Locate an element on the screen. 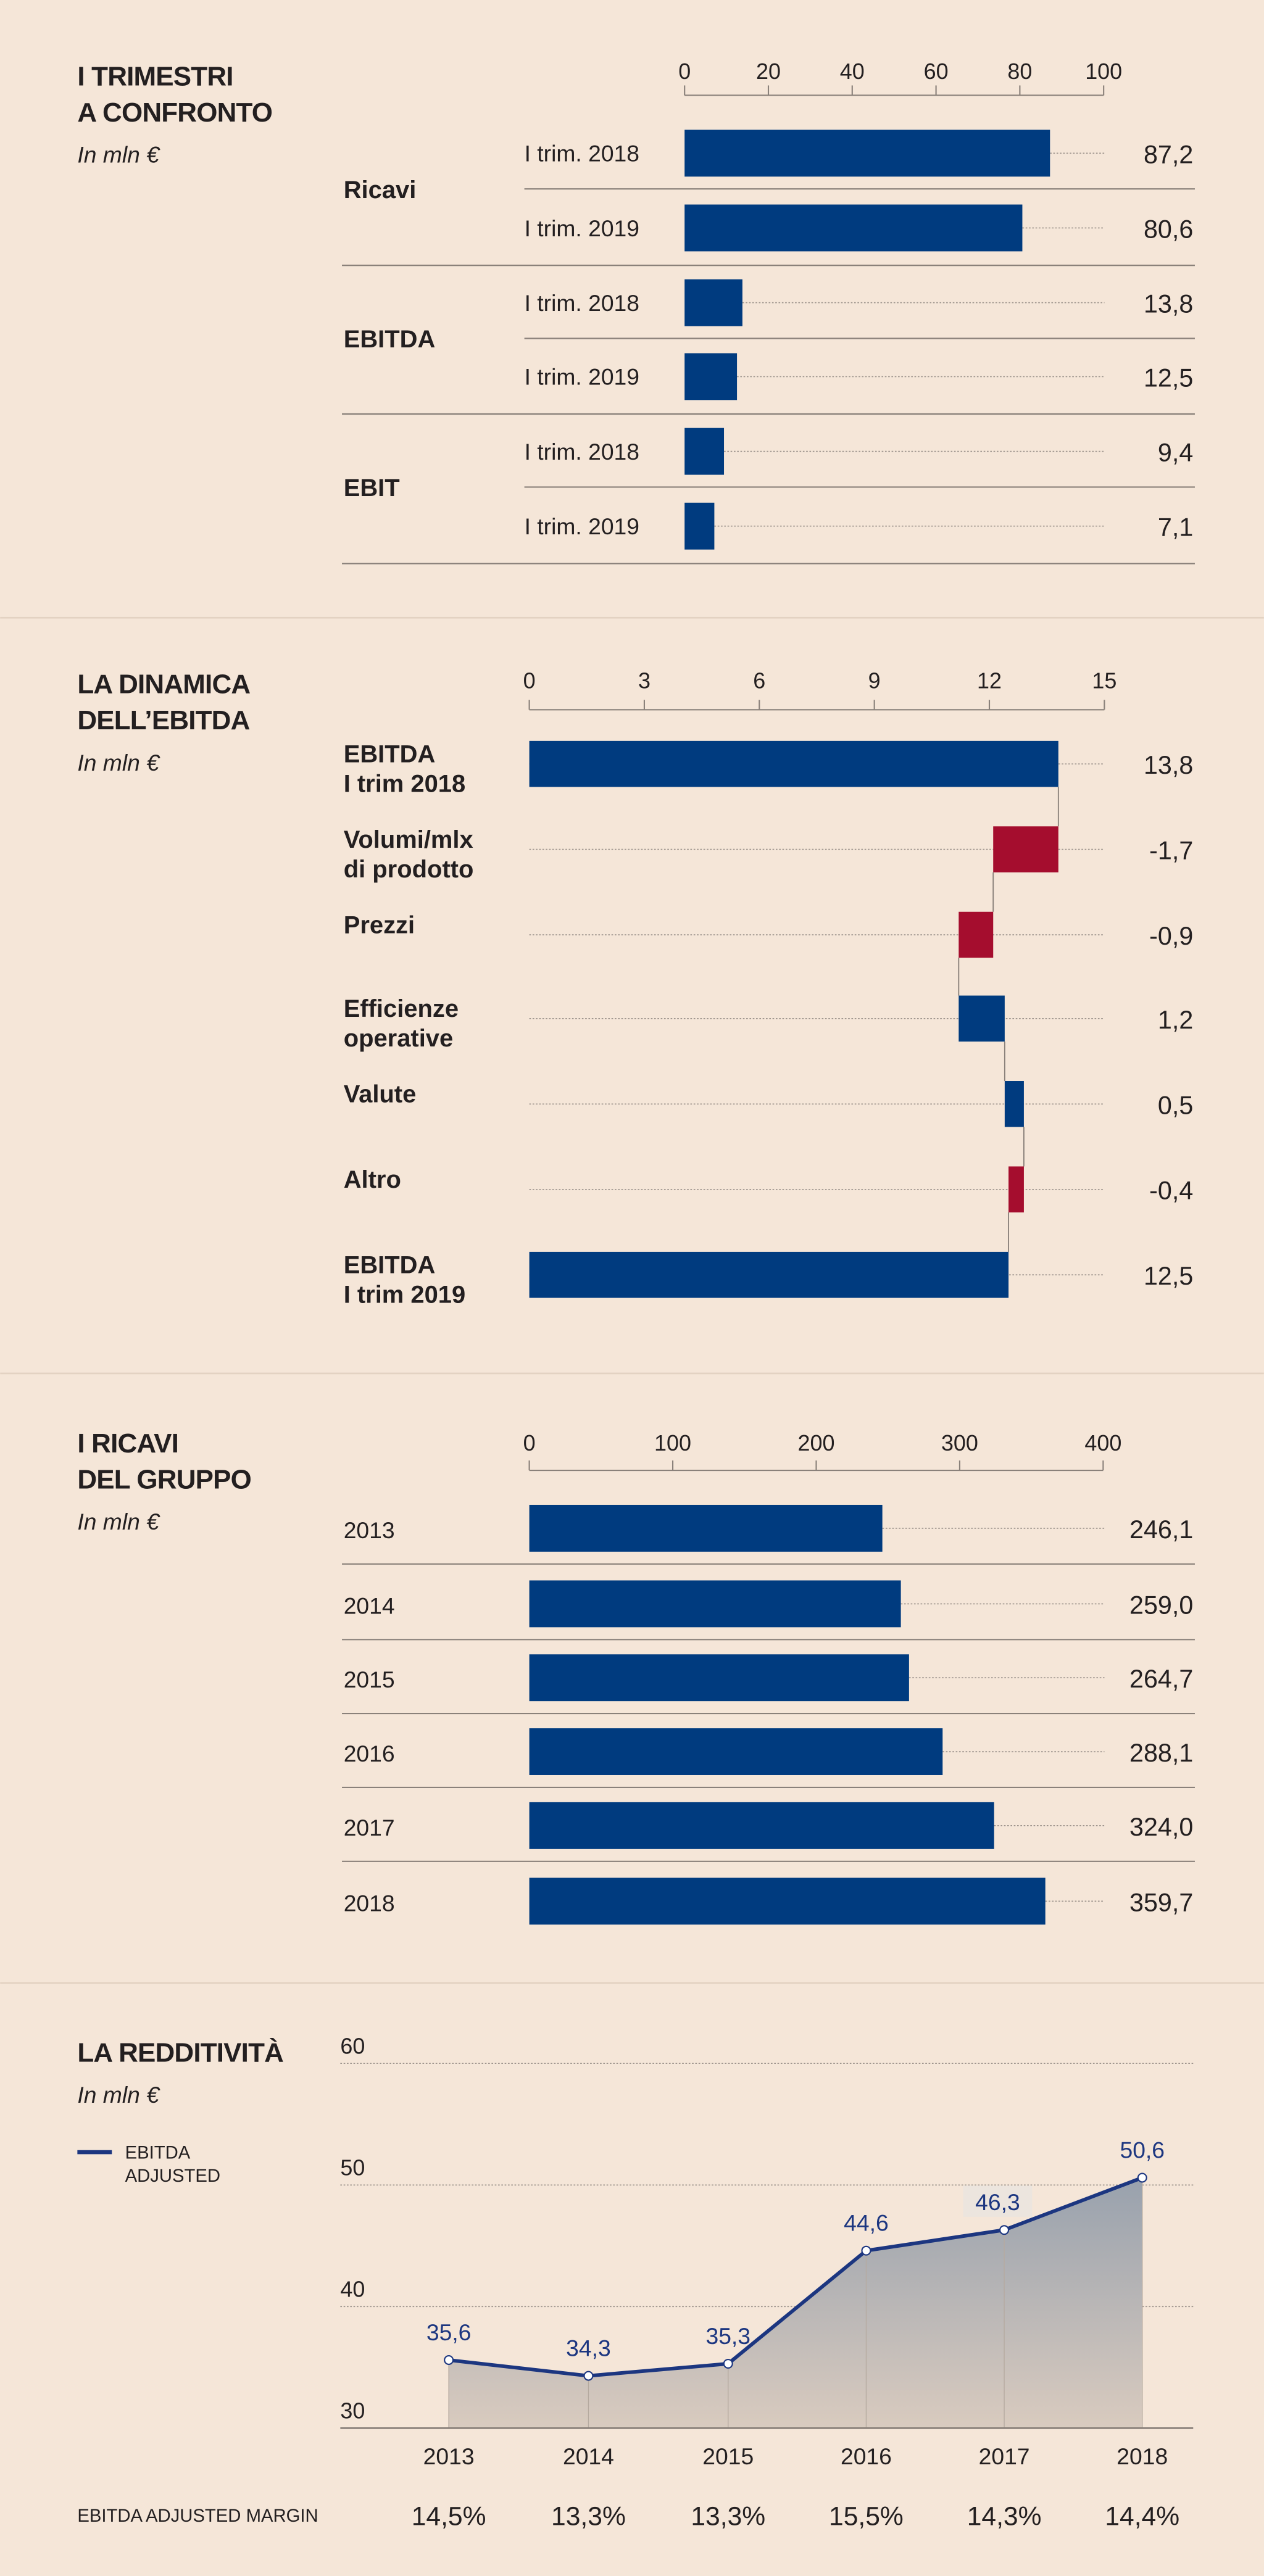 The height and width of the screenshot is (2576, 1264). value-label: -0,4 is located at coordinates (1171, 1191).